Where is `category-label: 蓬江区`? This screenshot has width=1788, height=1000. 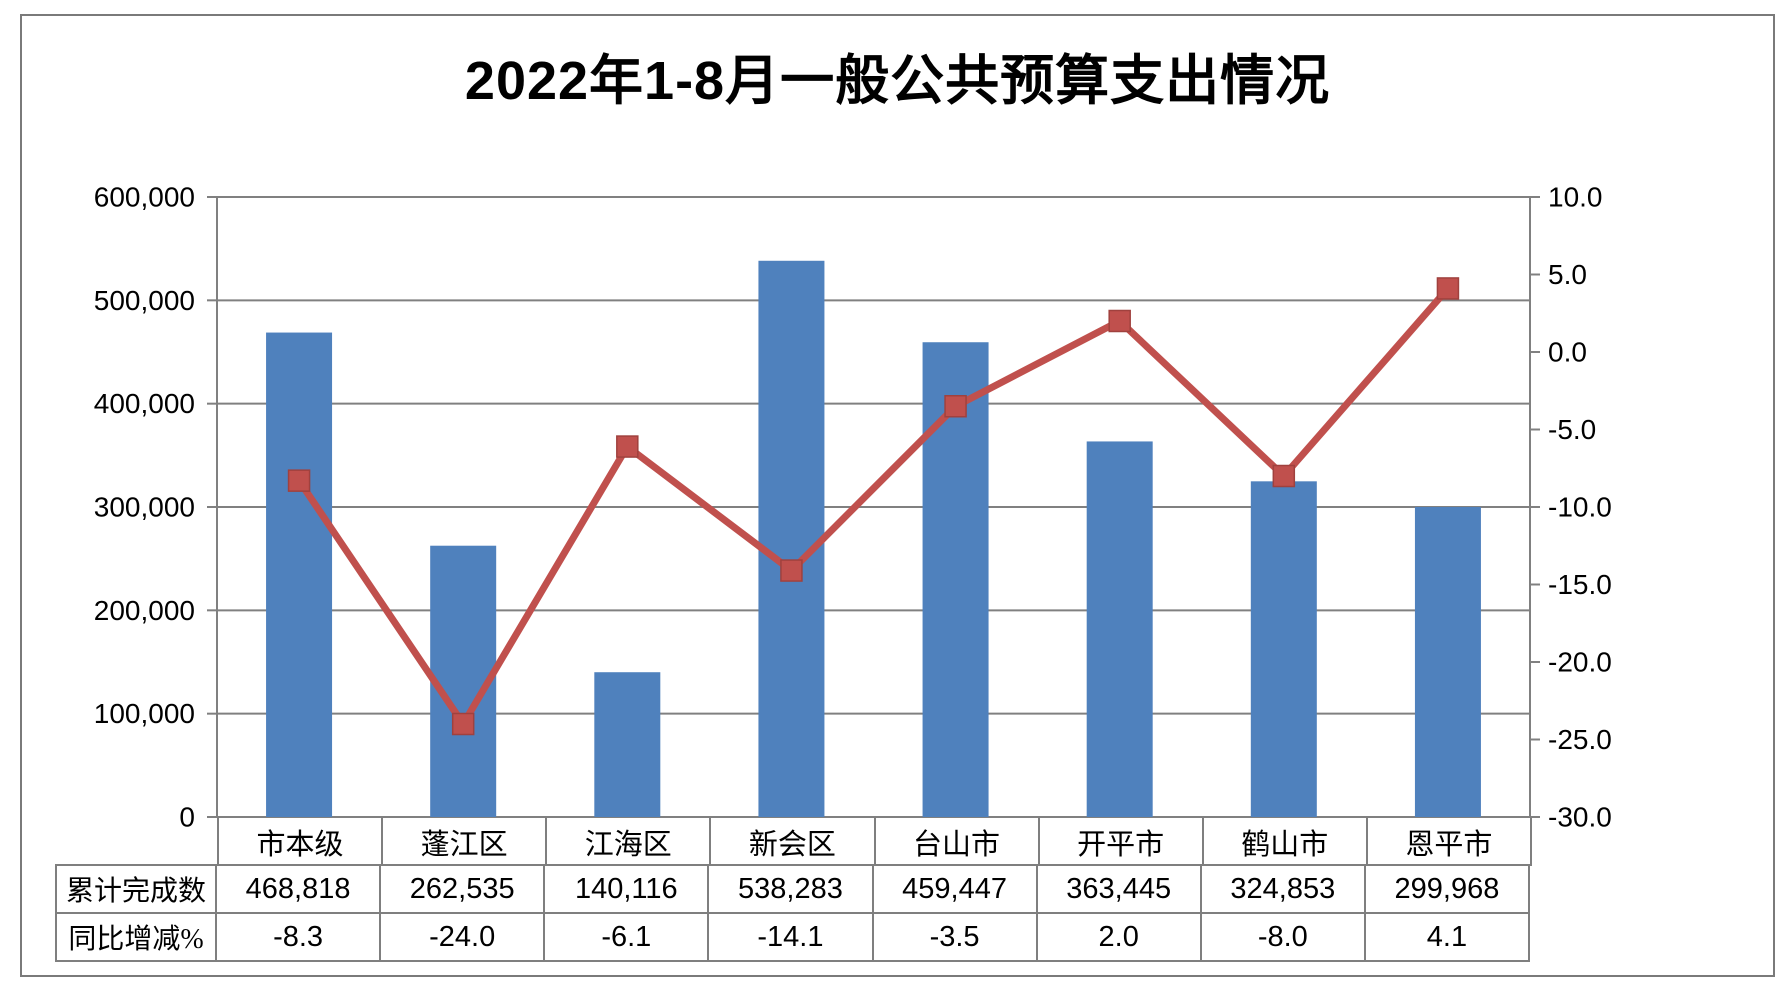 category-label: 蓬江区 is located at coordinates (463, 841).